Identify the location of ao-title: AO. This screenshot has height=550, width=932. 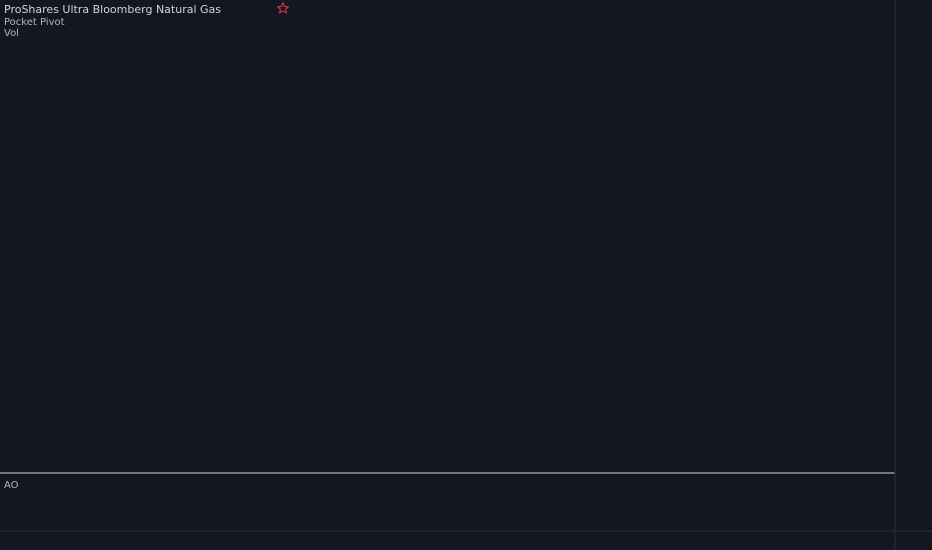
(11, 485).